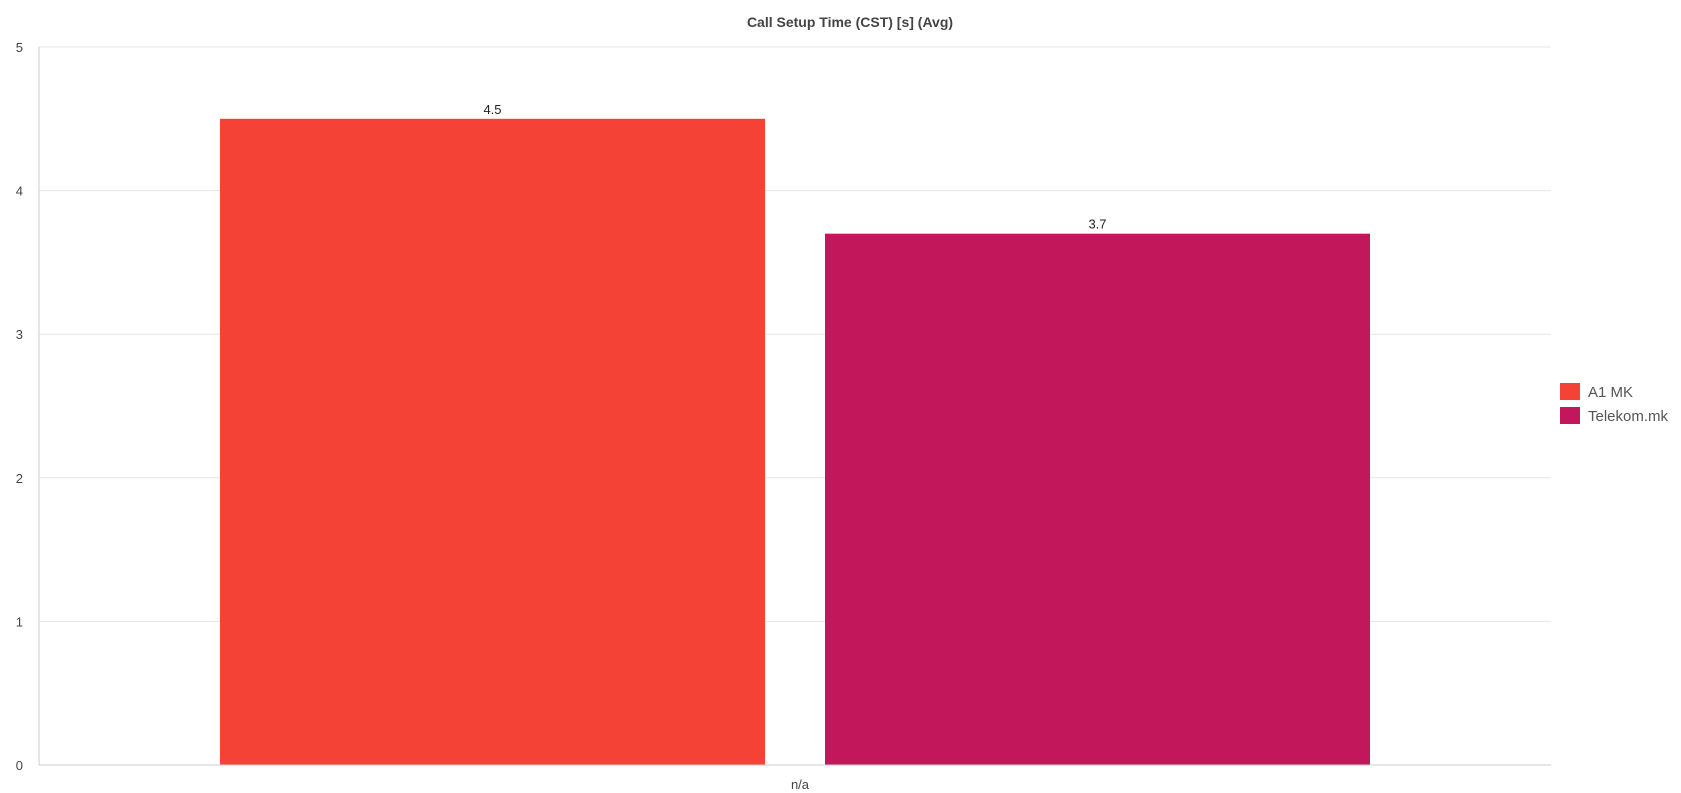  Describe the element at coordinates (1628, 416) in the screenshot. I see `legend-label: Telekom.mk` at that location.